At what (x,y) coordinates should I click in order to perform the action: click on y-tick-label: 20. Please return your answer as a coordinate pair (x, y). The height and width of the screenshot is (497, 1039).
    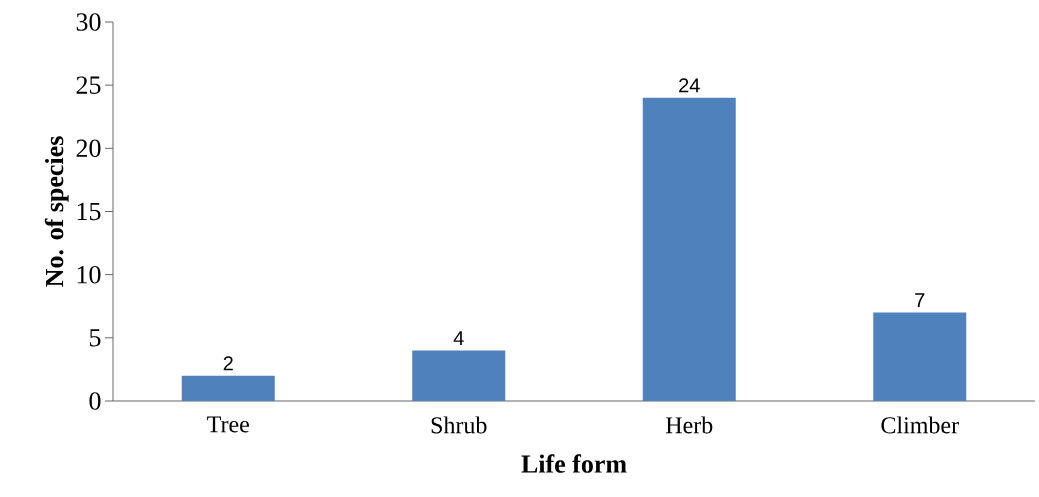
    Looking at the image, I should click on (88, 148).